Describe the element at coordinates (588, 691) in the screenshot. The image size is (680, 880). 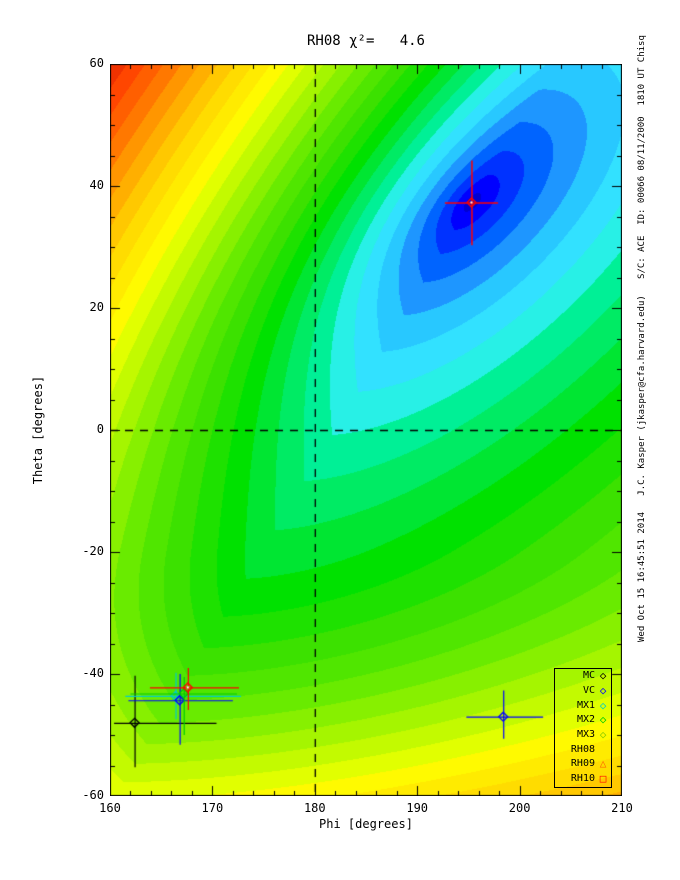
I see `legend-label: VC` at that location.